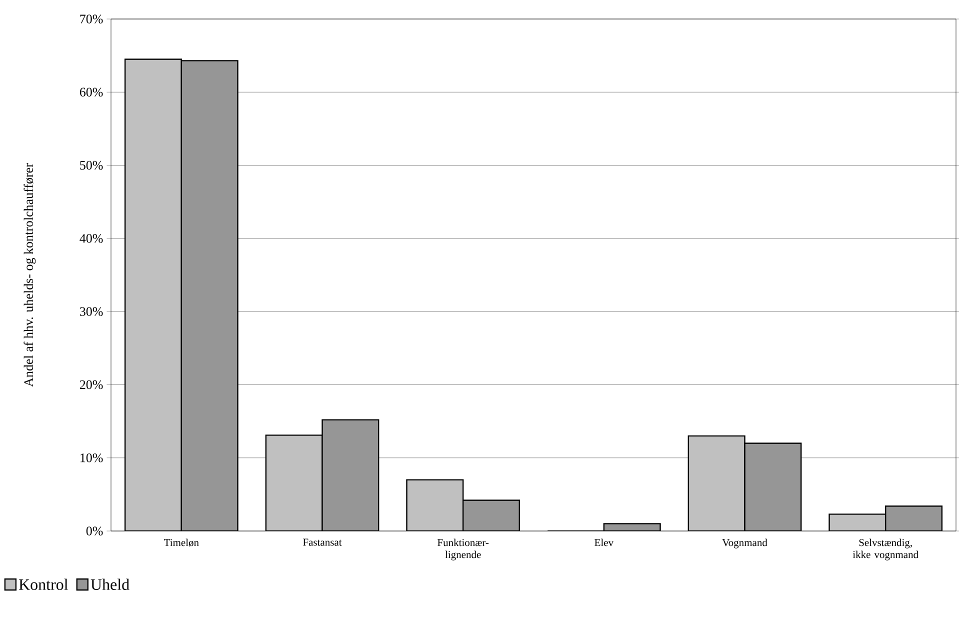 The width and height of the screenshot is (959, 624). I want to click on x-tick-label: Fastansat, so click(322, 542).